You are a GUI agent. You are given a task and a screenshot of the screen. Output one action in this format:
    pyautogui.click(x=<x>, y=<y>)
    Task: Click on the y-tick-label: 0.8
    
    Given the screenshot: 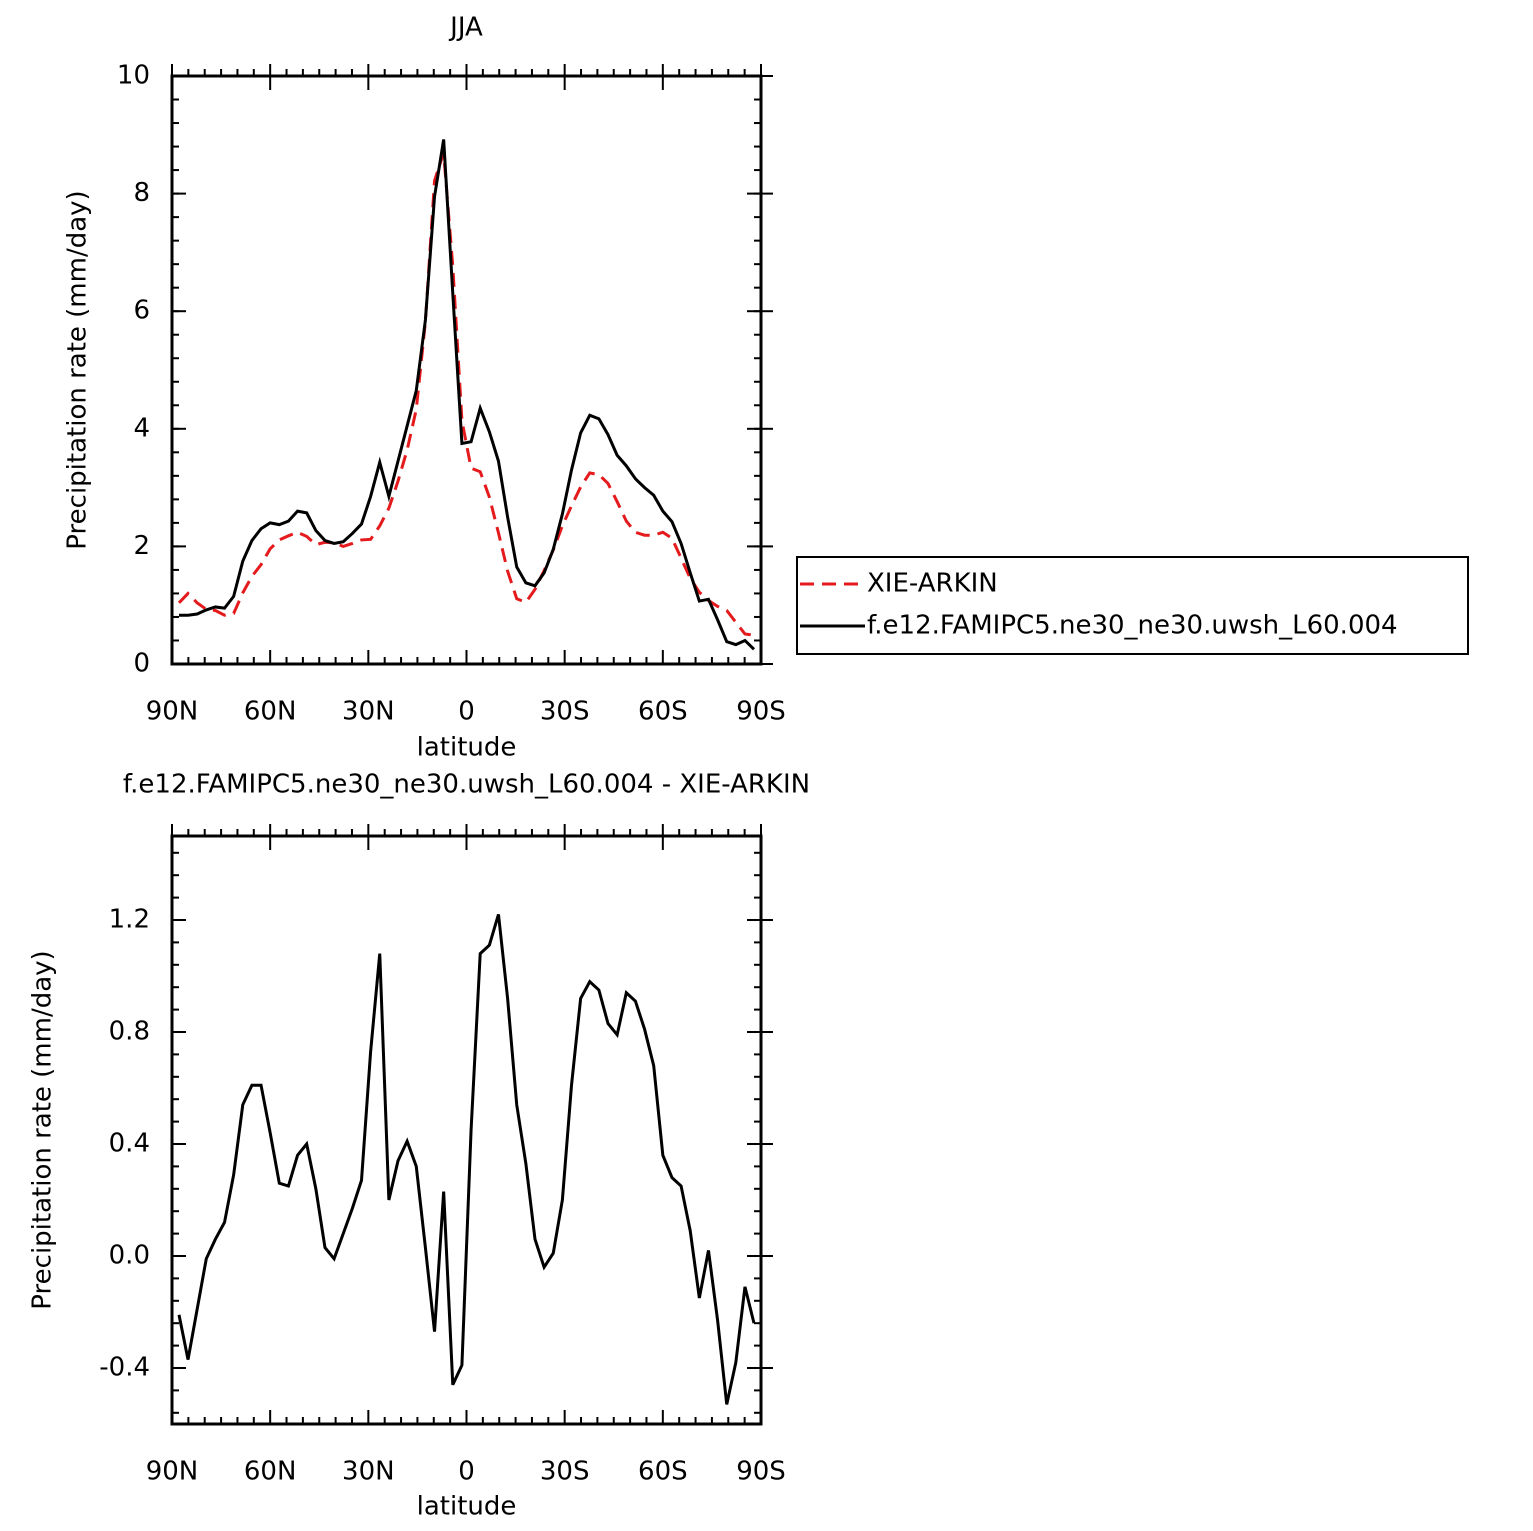 What is the action you would take?
    pyautogui.click(x=129, y=1032)
    